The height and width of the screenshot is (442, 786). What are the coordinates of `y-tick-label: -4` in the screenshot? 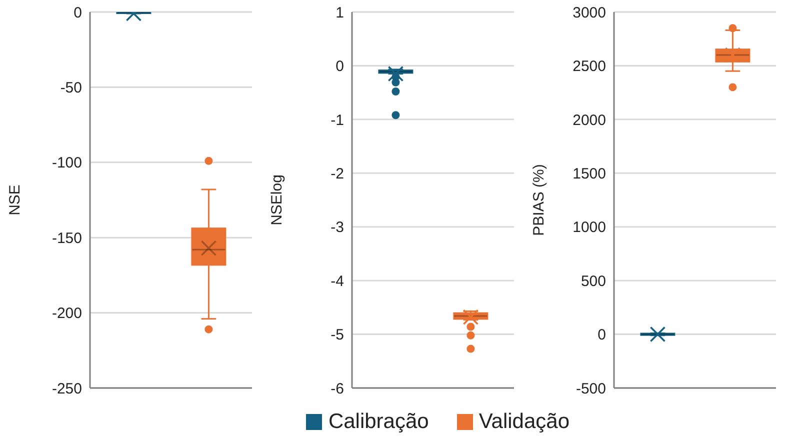 It's located at (337, 281).